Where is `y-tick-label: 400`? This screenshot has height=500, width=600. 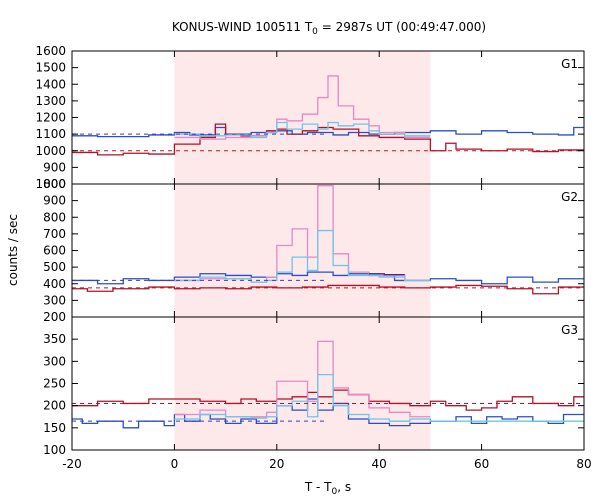 y-tick-label: 400 is located at coordinates (54, 284).